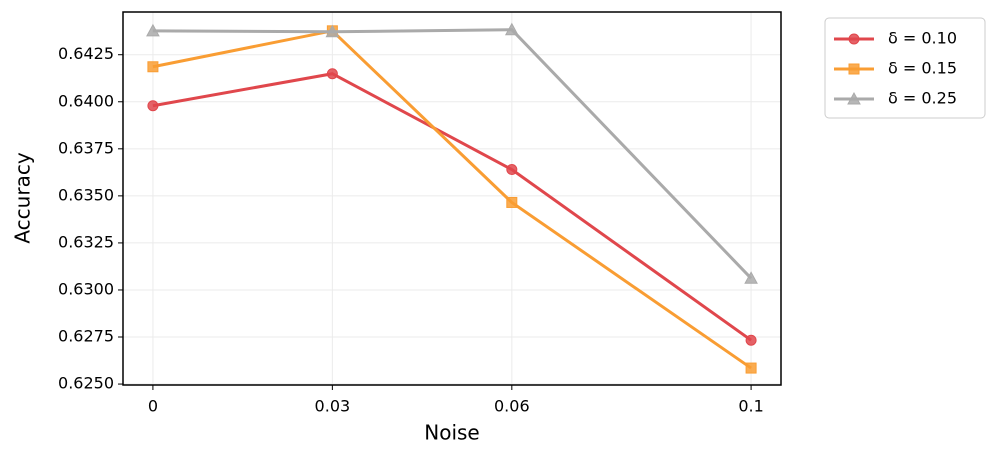 This screenshot has width=997, height=459. I want to click on legend-label: δ = 0.15, so click(922, 68).